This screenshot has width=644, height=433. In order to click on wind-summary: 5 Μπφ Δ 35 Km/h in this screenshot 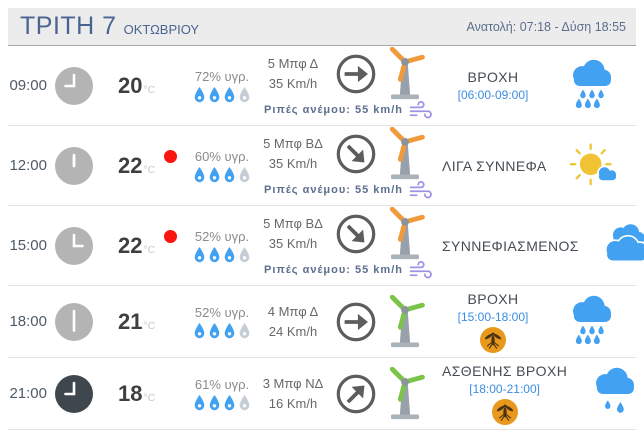, I will do `click(349, 73)`.